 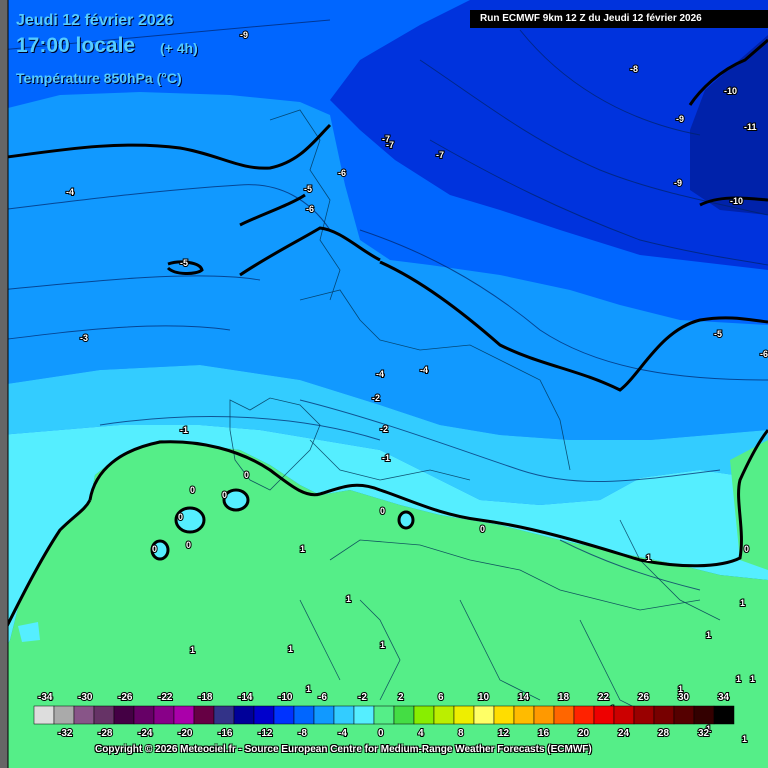 I want to click on scale-tick-top: 18, so click(x=564, y=697).